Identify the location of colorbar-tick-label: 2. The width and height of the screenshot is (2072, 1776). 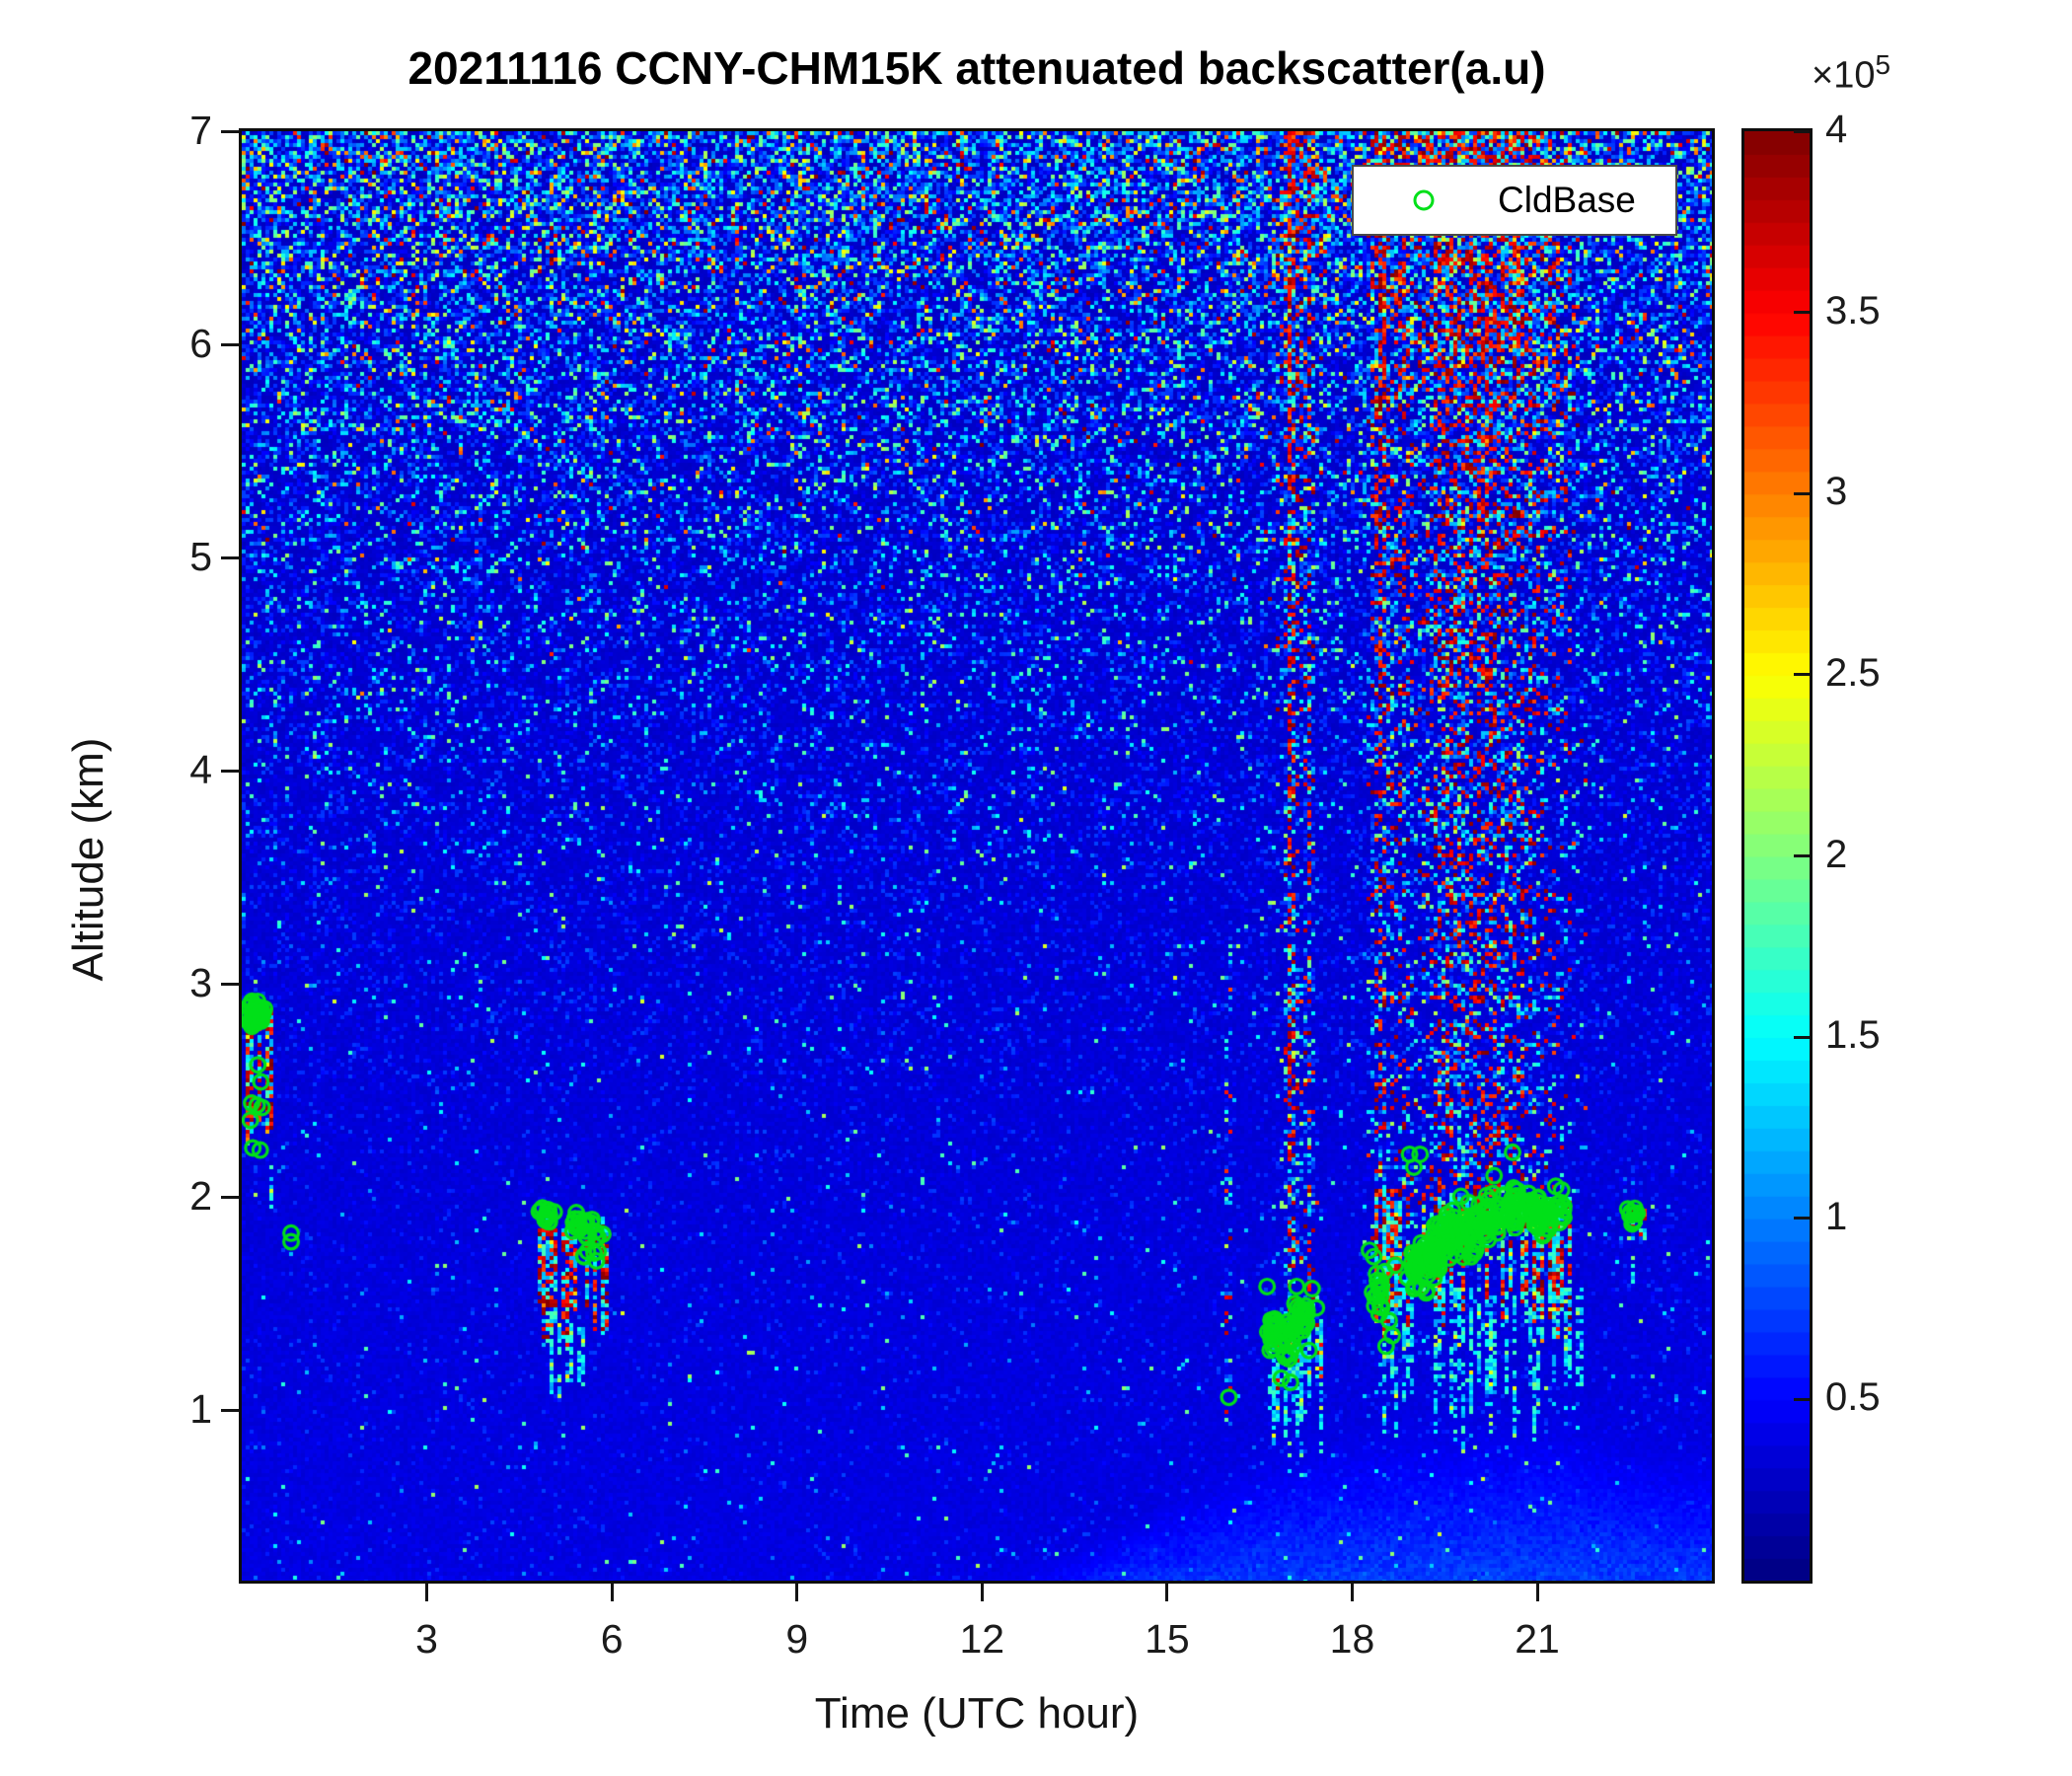
(1837, 854).